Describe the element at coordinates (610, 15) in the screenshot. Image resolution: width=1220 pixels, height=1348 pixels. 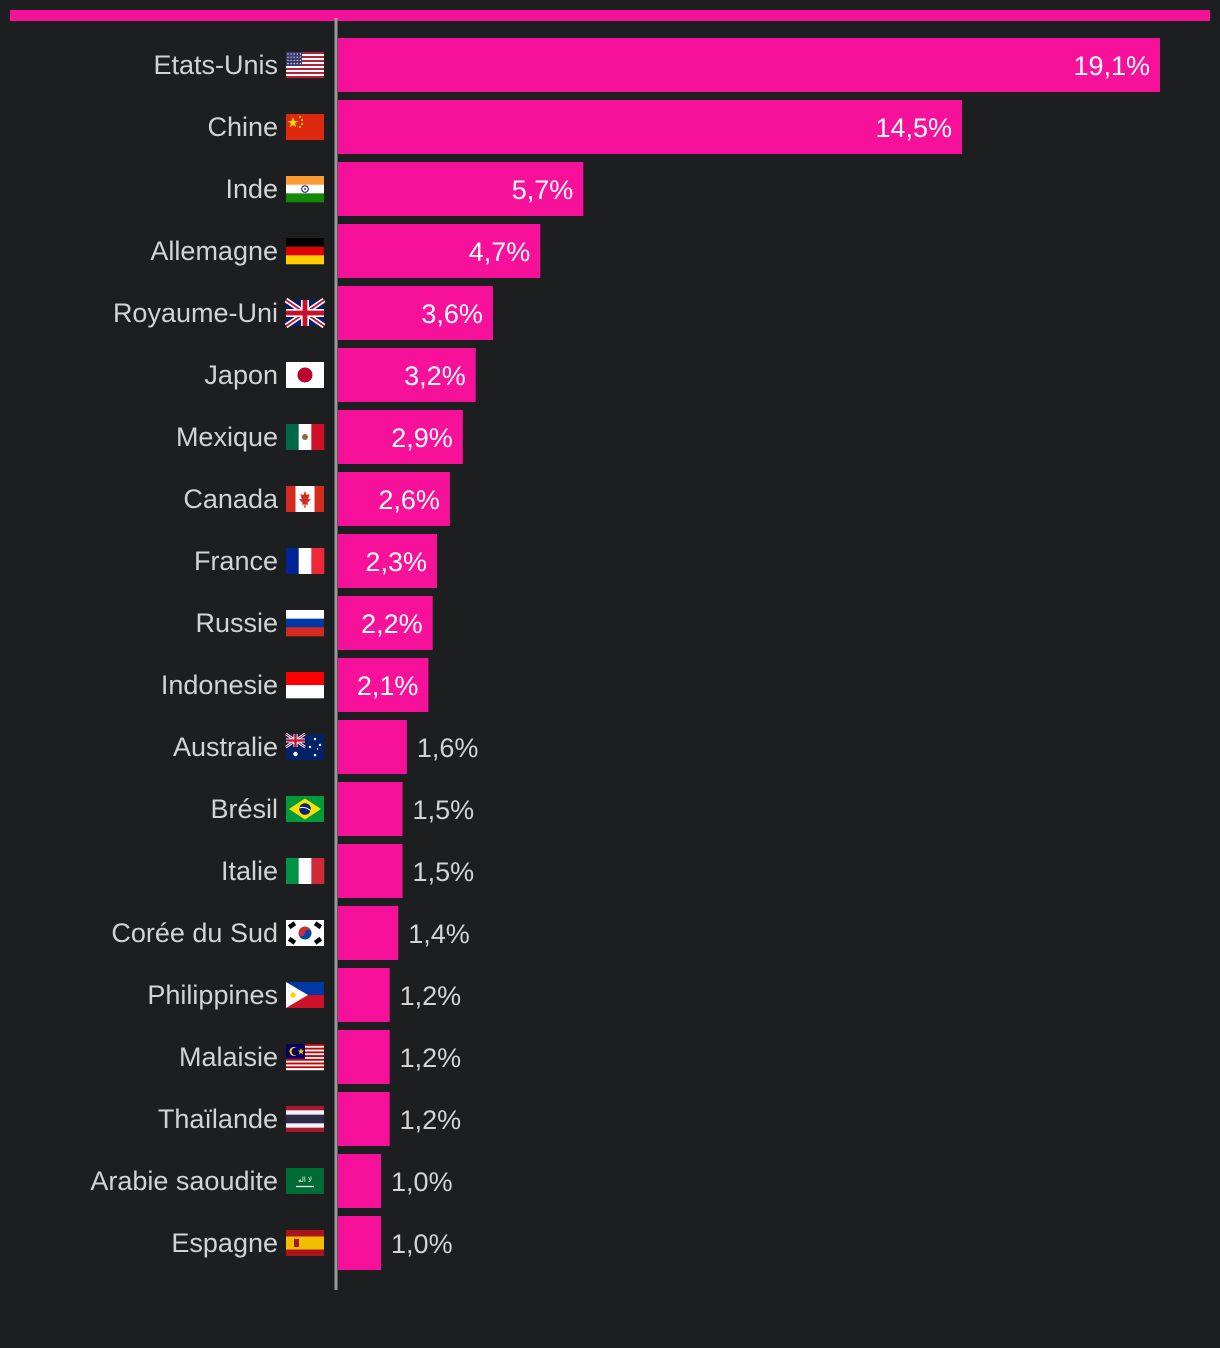
I see `top-accent-bar` at that location.